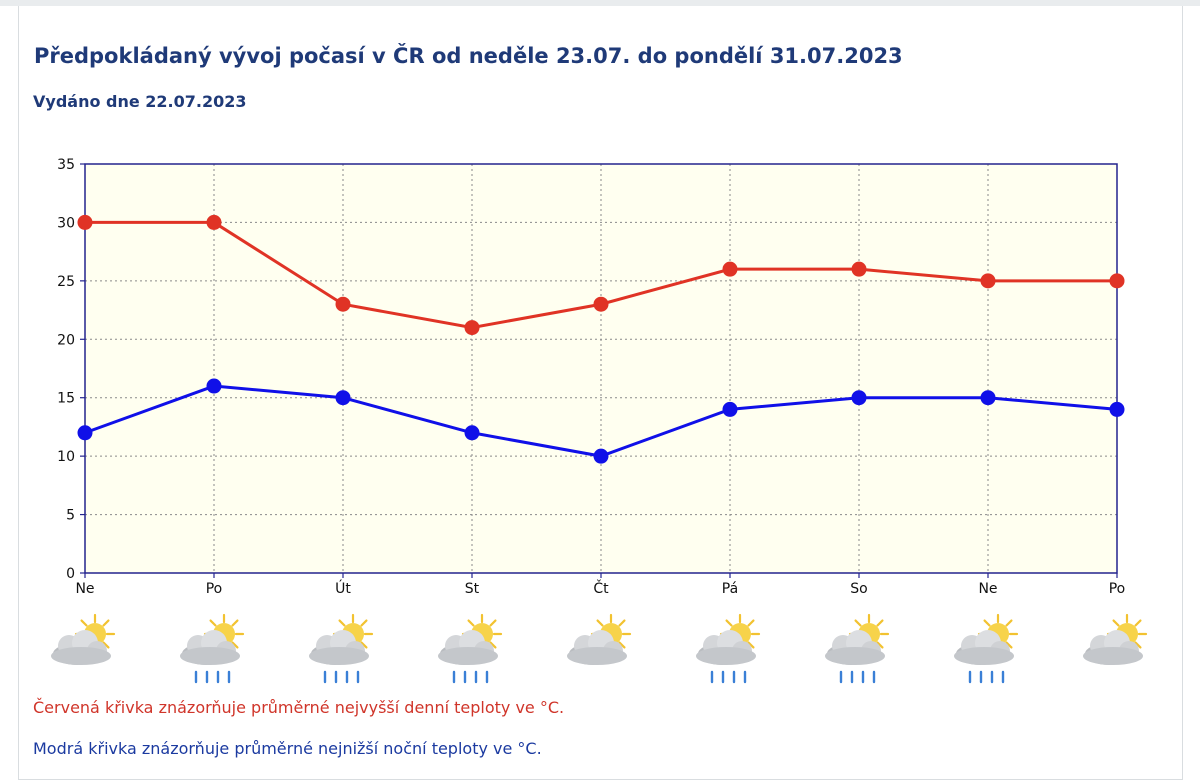 This screenshot has height=784, width=1200. What do you see at coordinates (472, 589) in the screenshot?
I see `x-tick-label: St` at bounding box center [472, 589].